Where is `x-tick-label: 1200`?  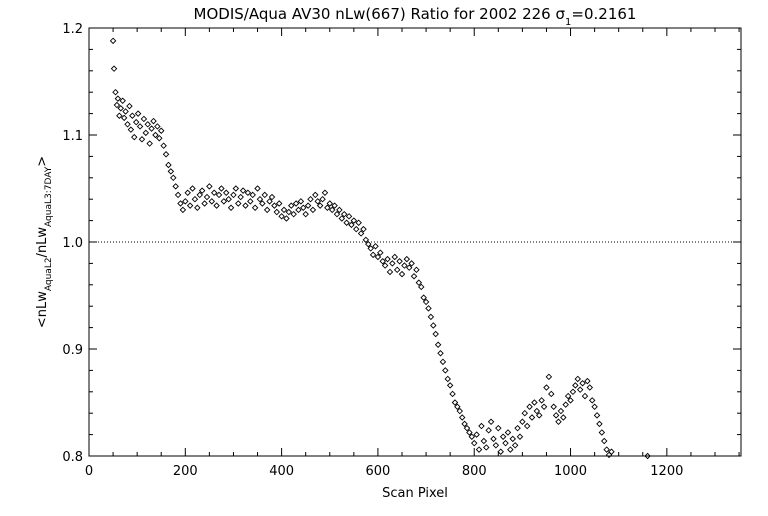 x-tick-label: 1200 is located at coordinates (666, 471).